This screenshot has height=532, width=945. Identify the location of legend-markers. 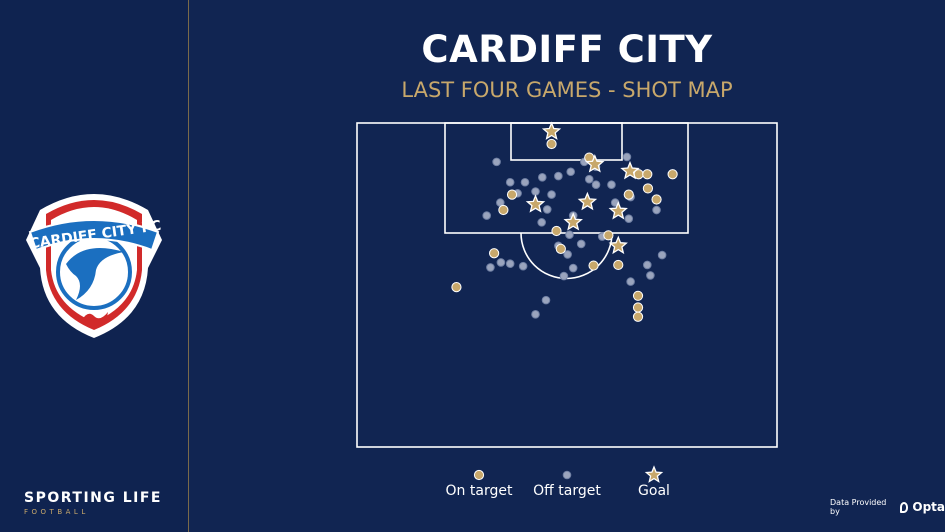
(568, 474).